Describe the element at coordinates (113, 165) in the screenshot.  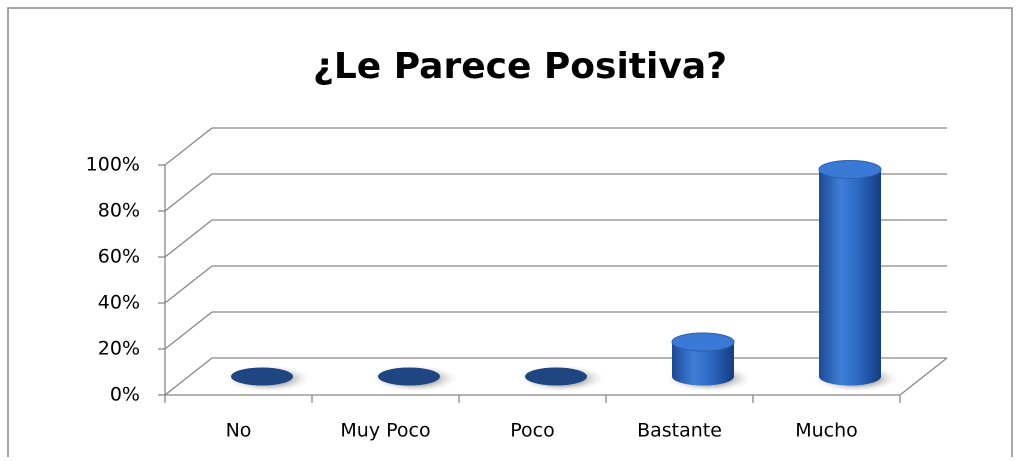
I see `y-tick-label: 100%` at that location.